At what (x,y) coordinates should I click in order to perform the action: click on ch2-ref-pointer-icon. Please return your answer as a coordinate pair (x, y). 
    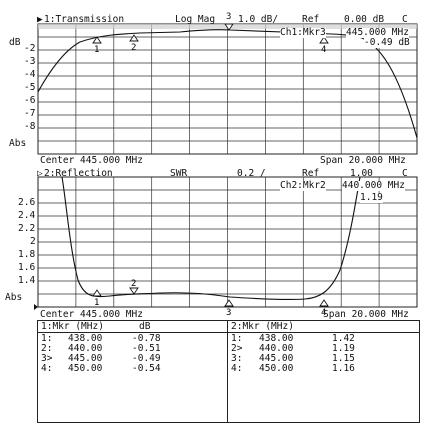
    Looking at the image, I should click on (36, 307).